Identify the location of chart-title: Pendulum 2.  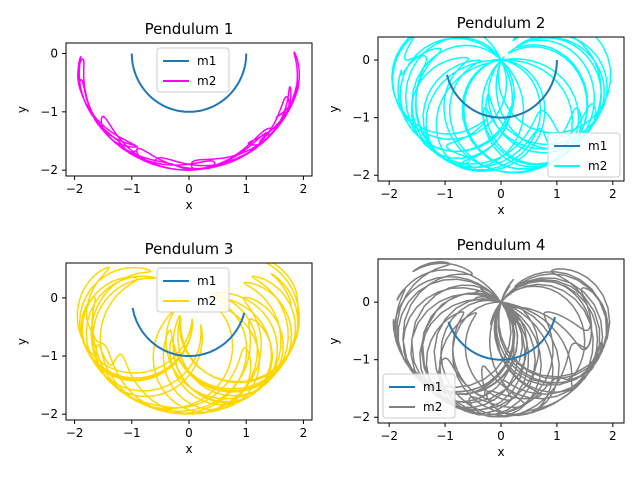
(501, 23).